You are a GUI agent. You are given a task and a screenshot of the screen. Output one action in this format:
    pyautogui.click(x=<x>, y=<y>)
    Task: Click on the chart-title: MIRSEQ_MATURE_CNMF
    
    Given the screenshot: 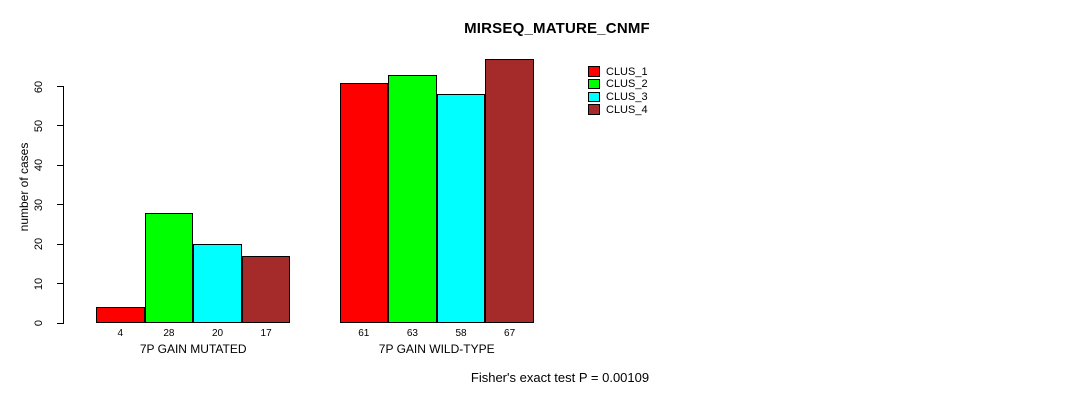 What is the action you would take?
    pyautogui.click(x=557, y=28)
    